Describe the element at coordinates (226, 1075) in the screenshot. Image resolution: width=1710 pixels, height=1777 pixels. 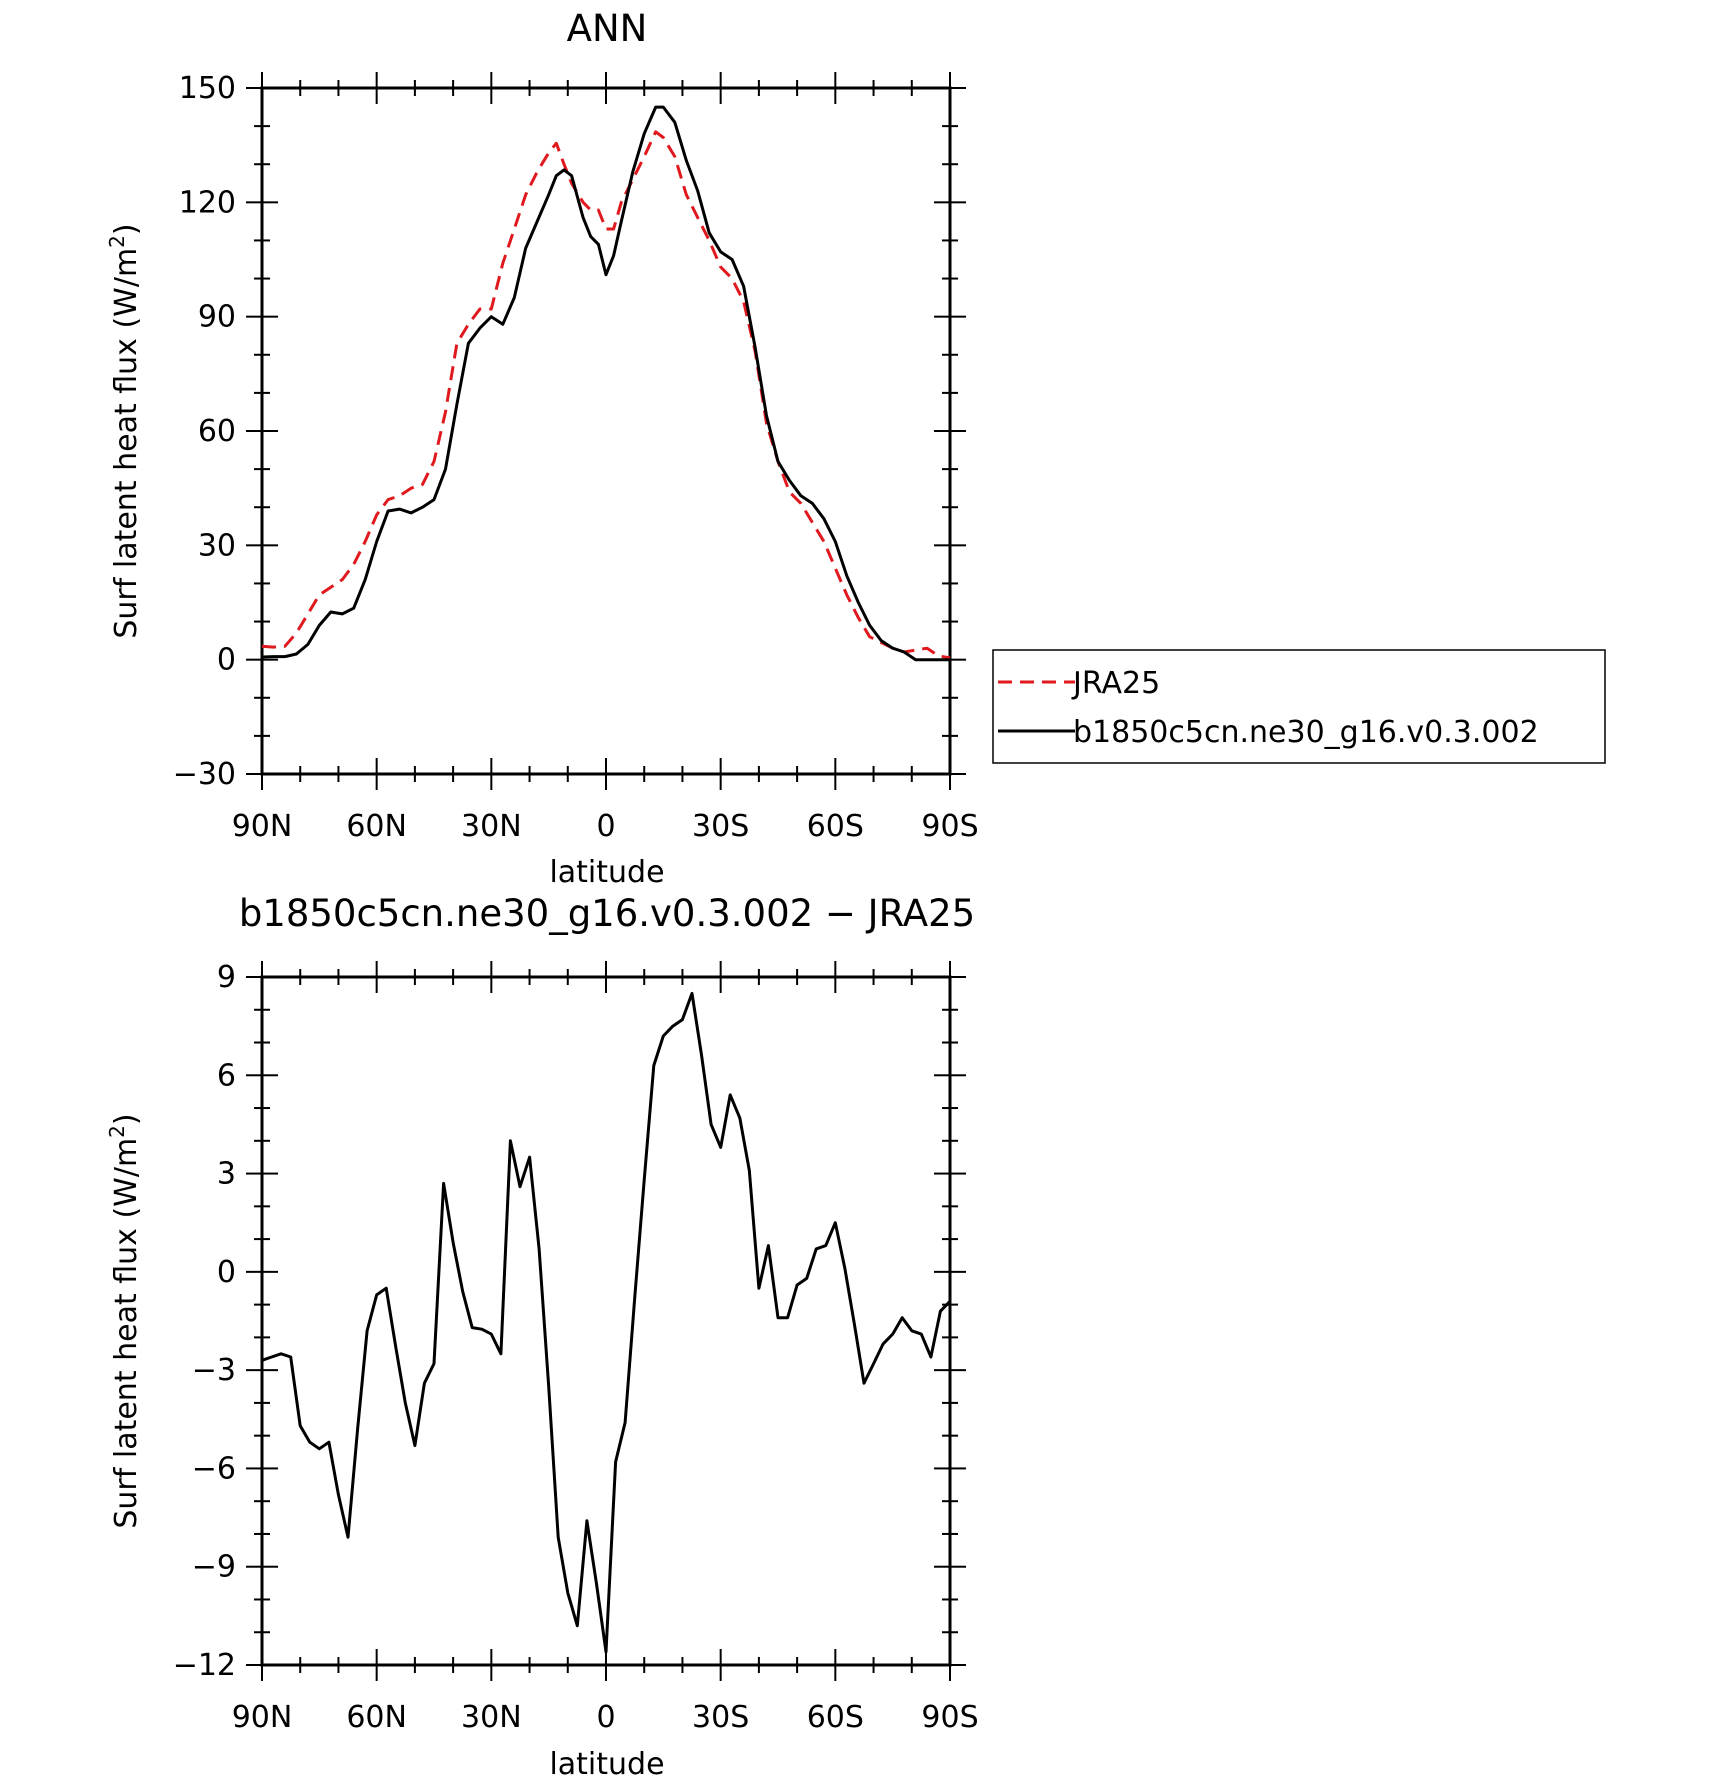
I see `y-tick-label: 6` at that location.